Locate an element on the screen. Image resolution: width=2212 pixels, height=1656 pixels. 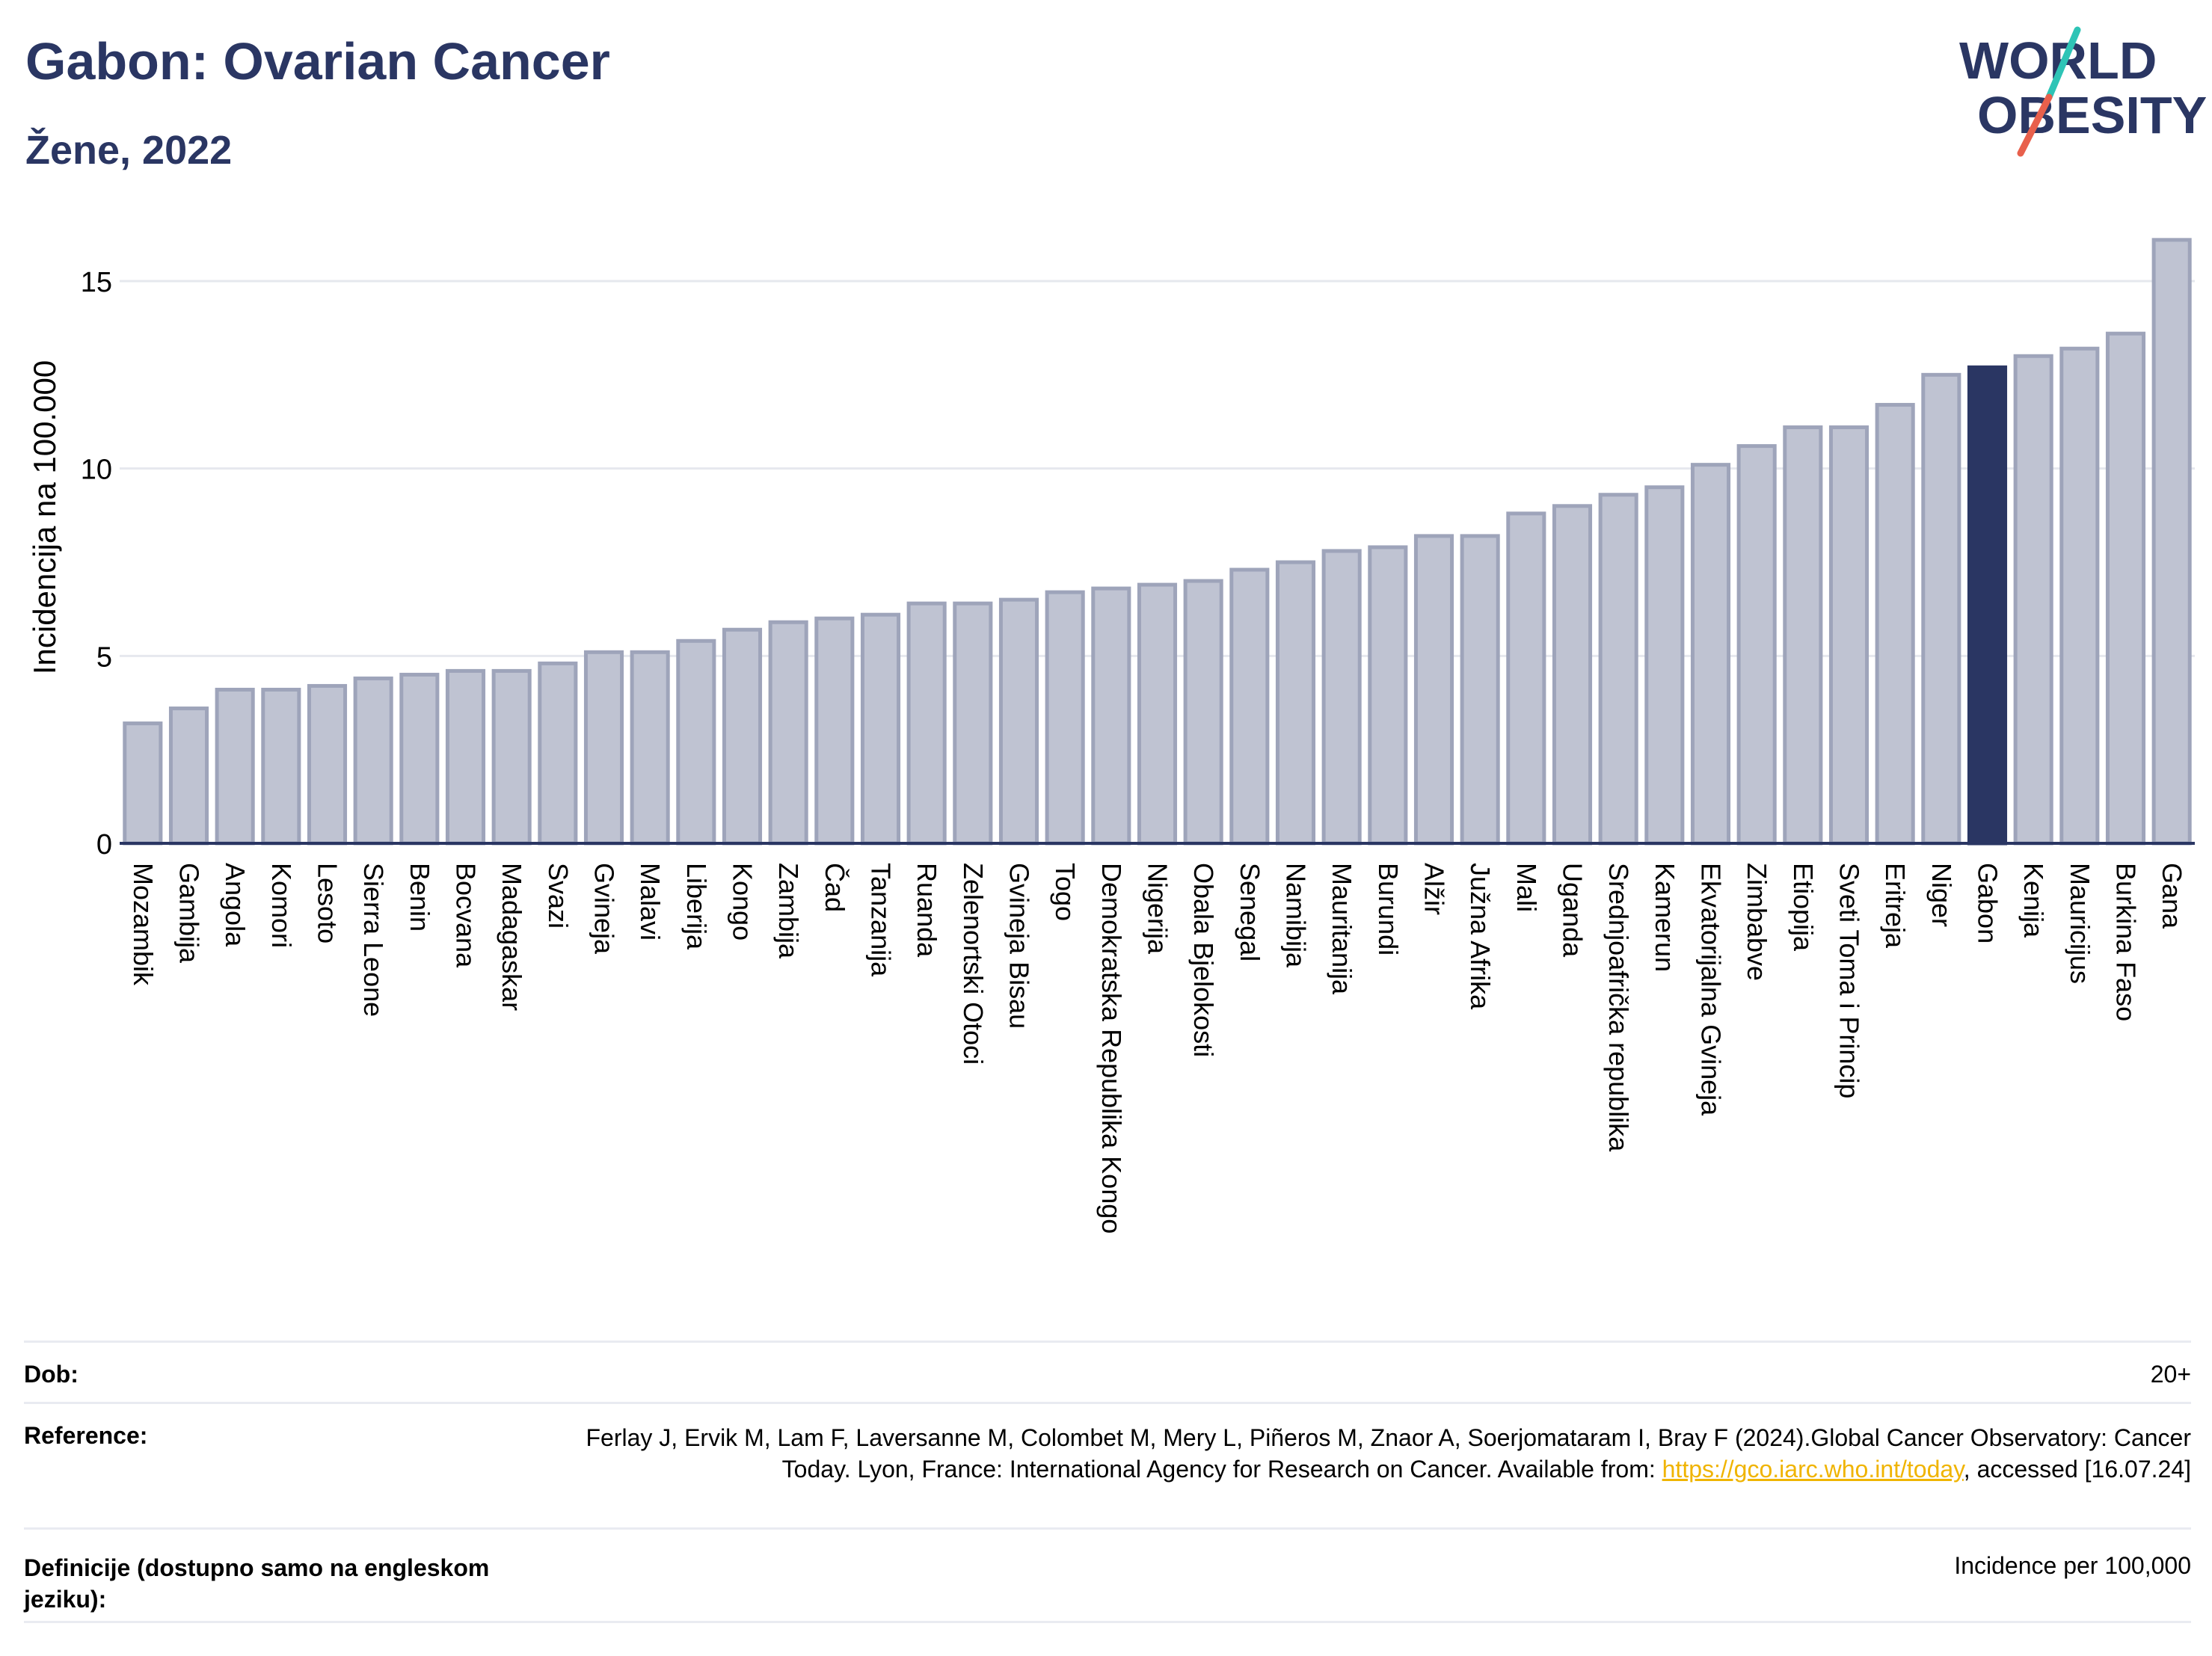
x-tick-label: Niger is located at coordinates (1941, 895).